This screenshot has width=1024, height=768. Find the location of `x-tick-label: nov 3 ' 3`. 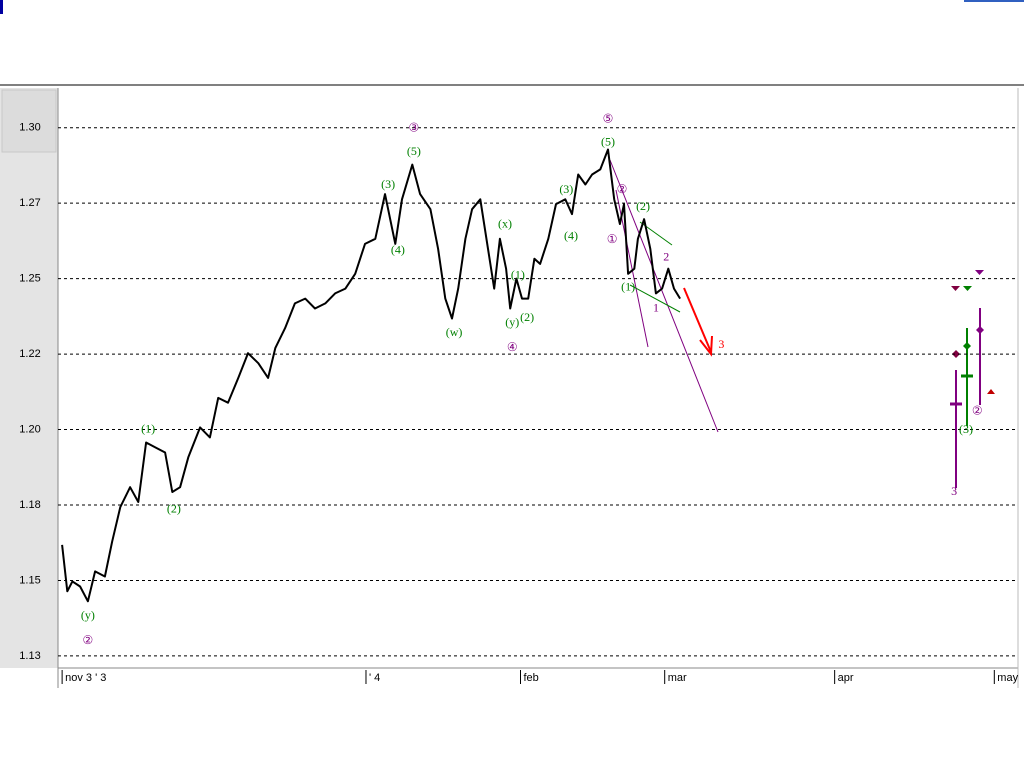

x-tick-label: nov 3 ' 3 is located at coordinates (85, 678).